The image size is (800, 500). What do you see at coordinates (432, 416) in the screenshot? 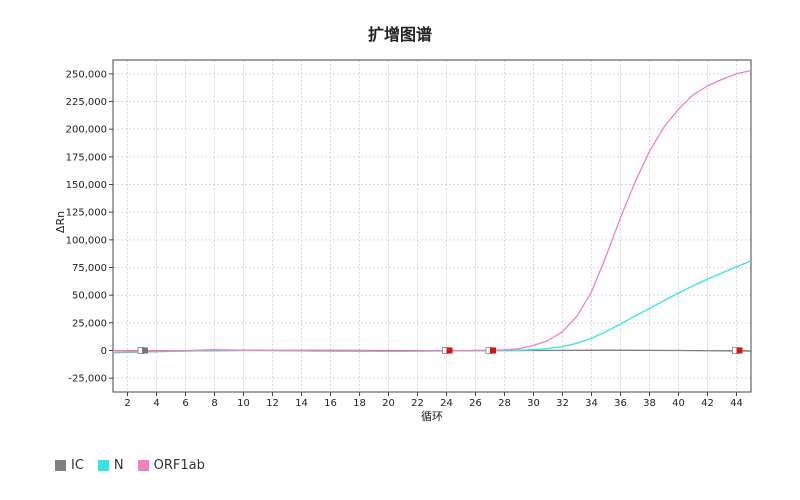
I see `x-axis-title: 循环` at bounding box center [432, 416].